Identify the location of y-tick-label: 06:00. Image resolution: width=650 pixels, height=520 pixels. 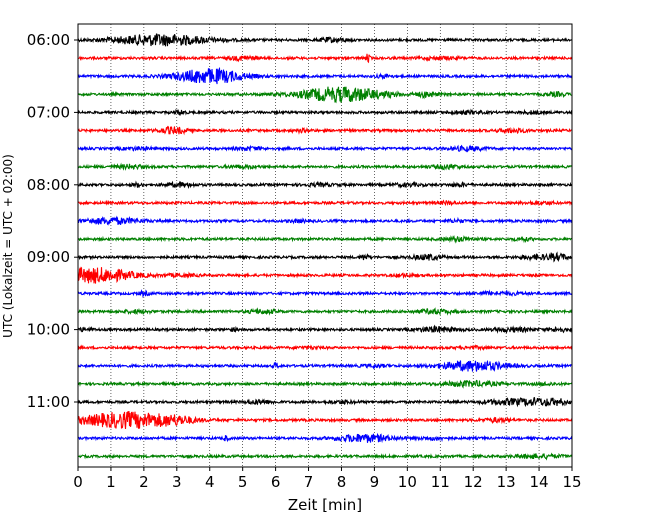
(48, 40).